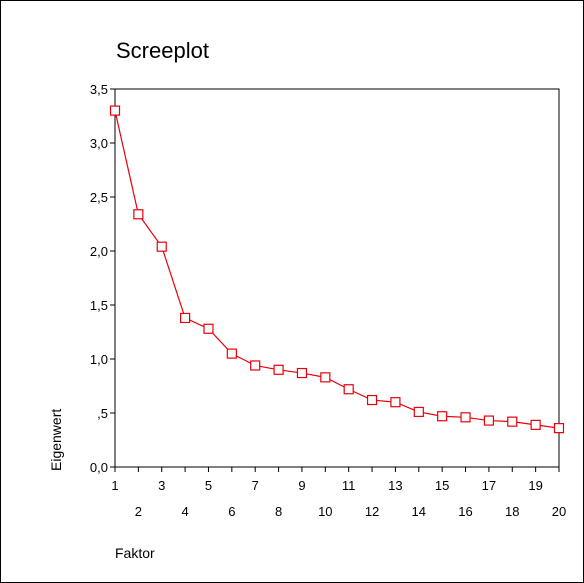 The image size is (584, 583). Describe the element at coordinates (372, 511) in the screenshot. I see `x-tick-label: 12` at that location.